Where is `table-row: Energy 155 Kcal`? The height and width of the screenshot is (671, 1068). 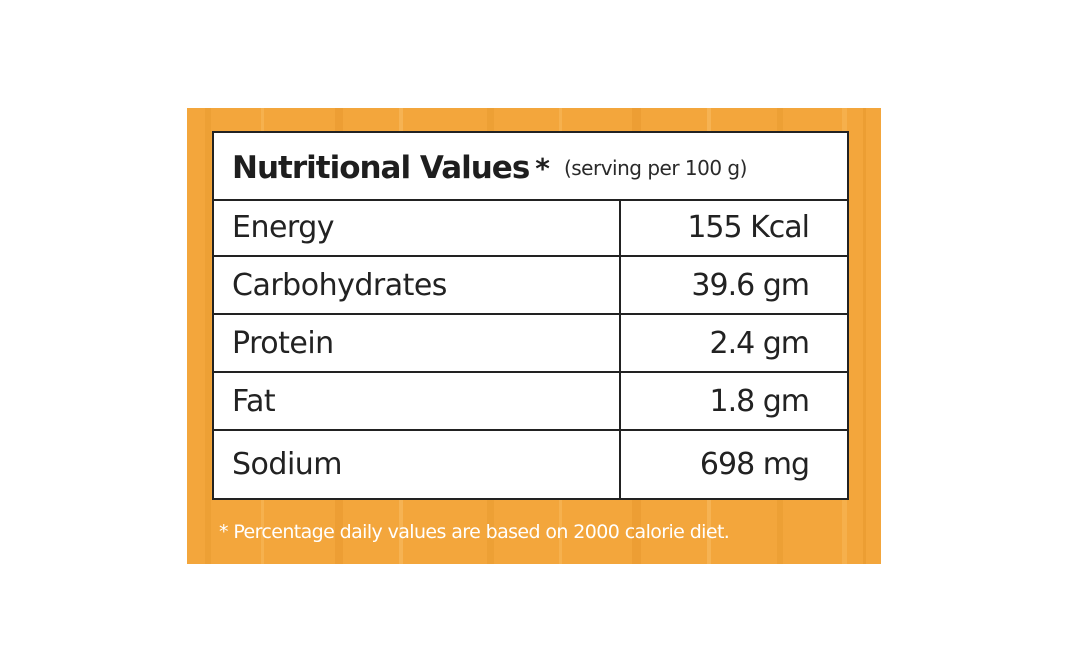 table-row: Energy 155 Kcal is located at coordinates (530, 228).